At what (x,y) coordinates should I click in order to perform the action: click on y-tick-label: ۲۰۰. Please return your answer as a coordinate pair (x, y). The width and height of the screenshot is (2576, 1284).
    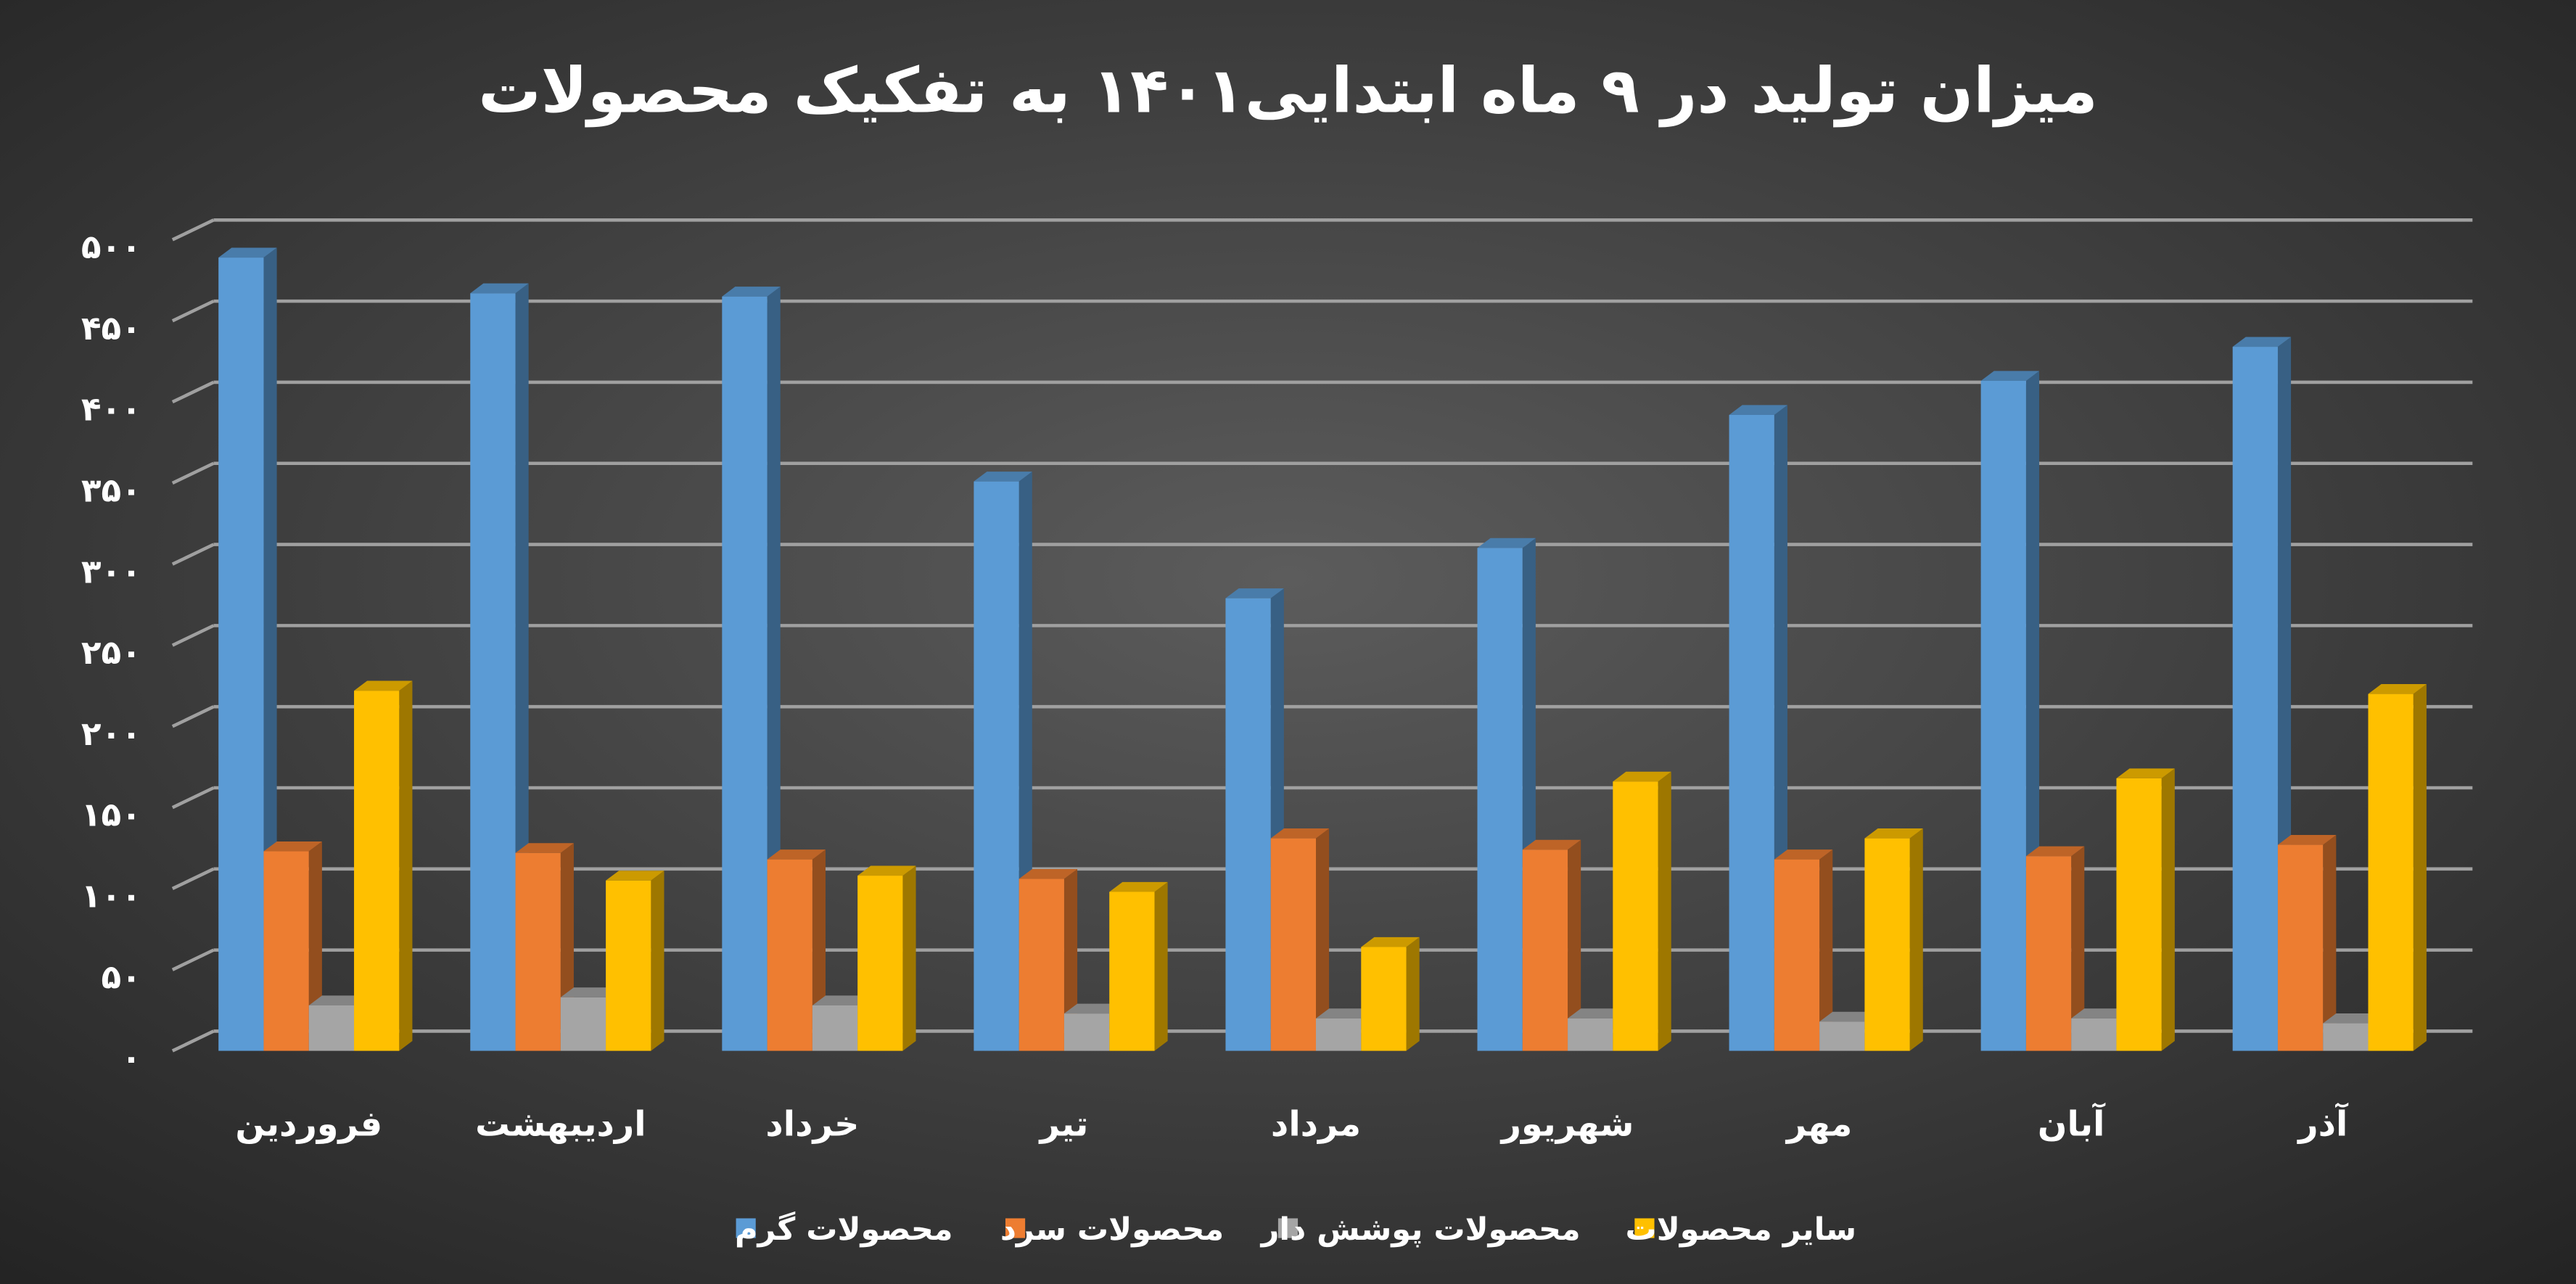
    Looking at the image, I should click on (111, 734).